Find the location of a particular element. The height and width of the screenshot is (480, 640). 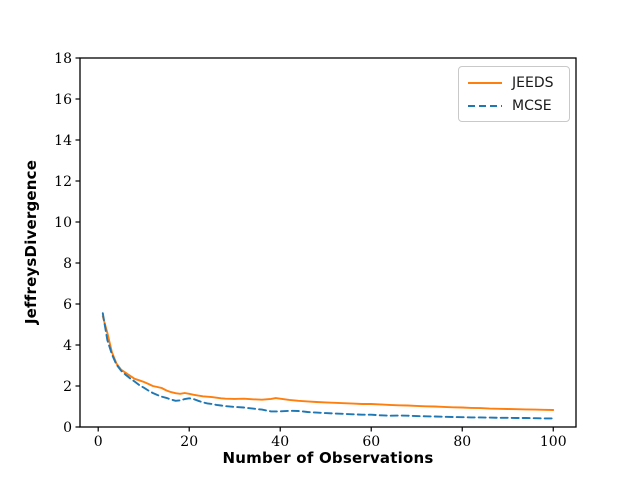

y-tick-label: 6 is located at coordinates (67, 305).